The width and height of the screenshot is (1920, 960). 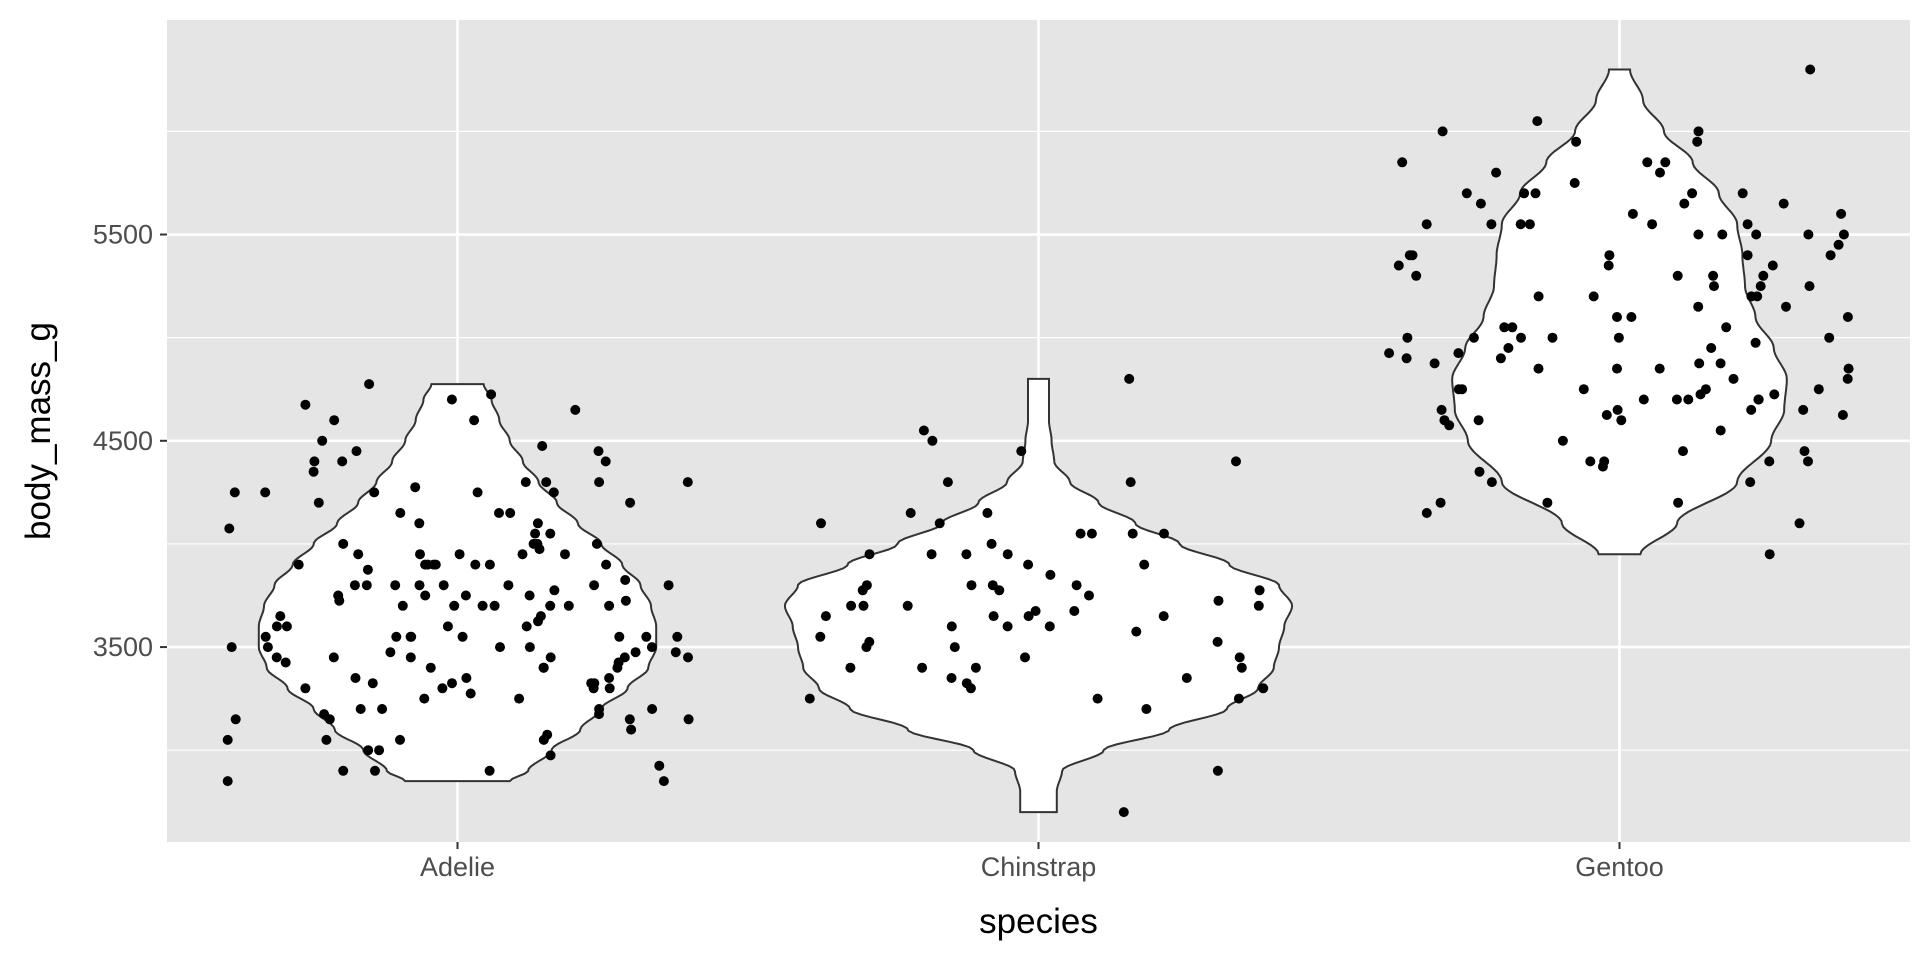 I want to click on x-tick-label: Gentoo, so click(x=1619, y=867).